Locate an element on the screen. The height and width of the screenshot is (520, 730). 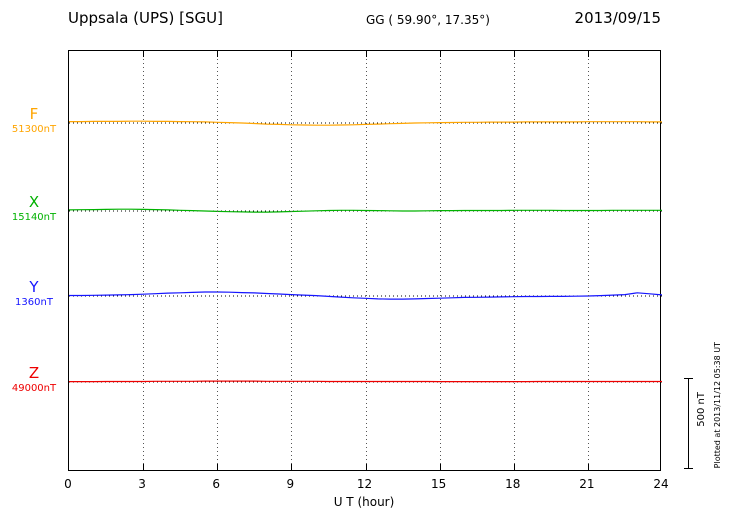
x-tick-label: 9 is located at coordinates (290, 484).